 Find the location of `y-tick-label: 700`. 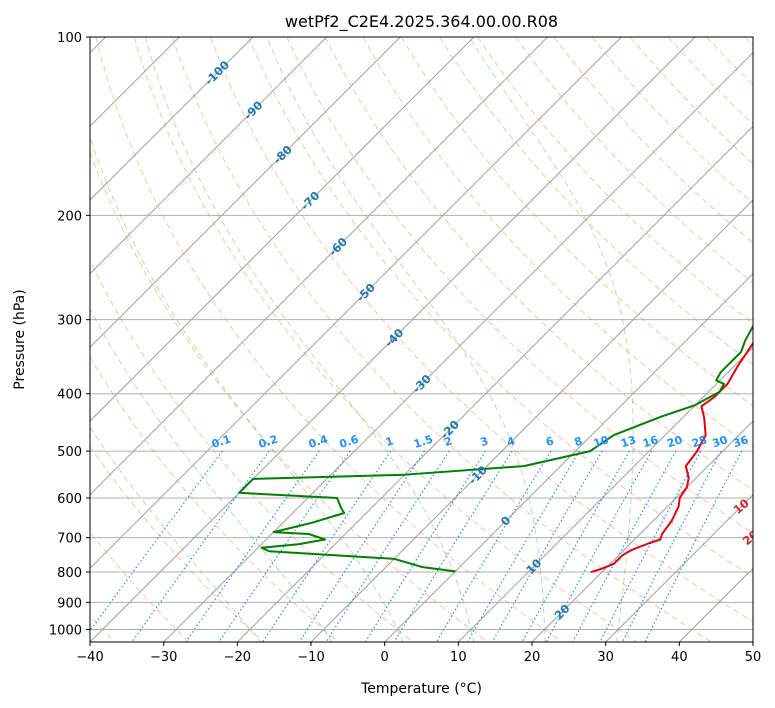

y-tick-label: 700 is located at coordinates (69, 539).